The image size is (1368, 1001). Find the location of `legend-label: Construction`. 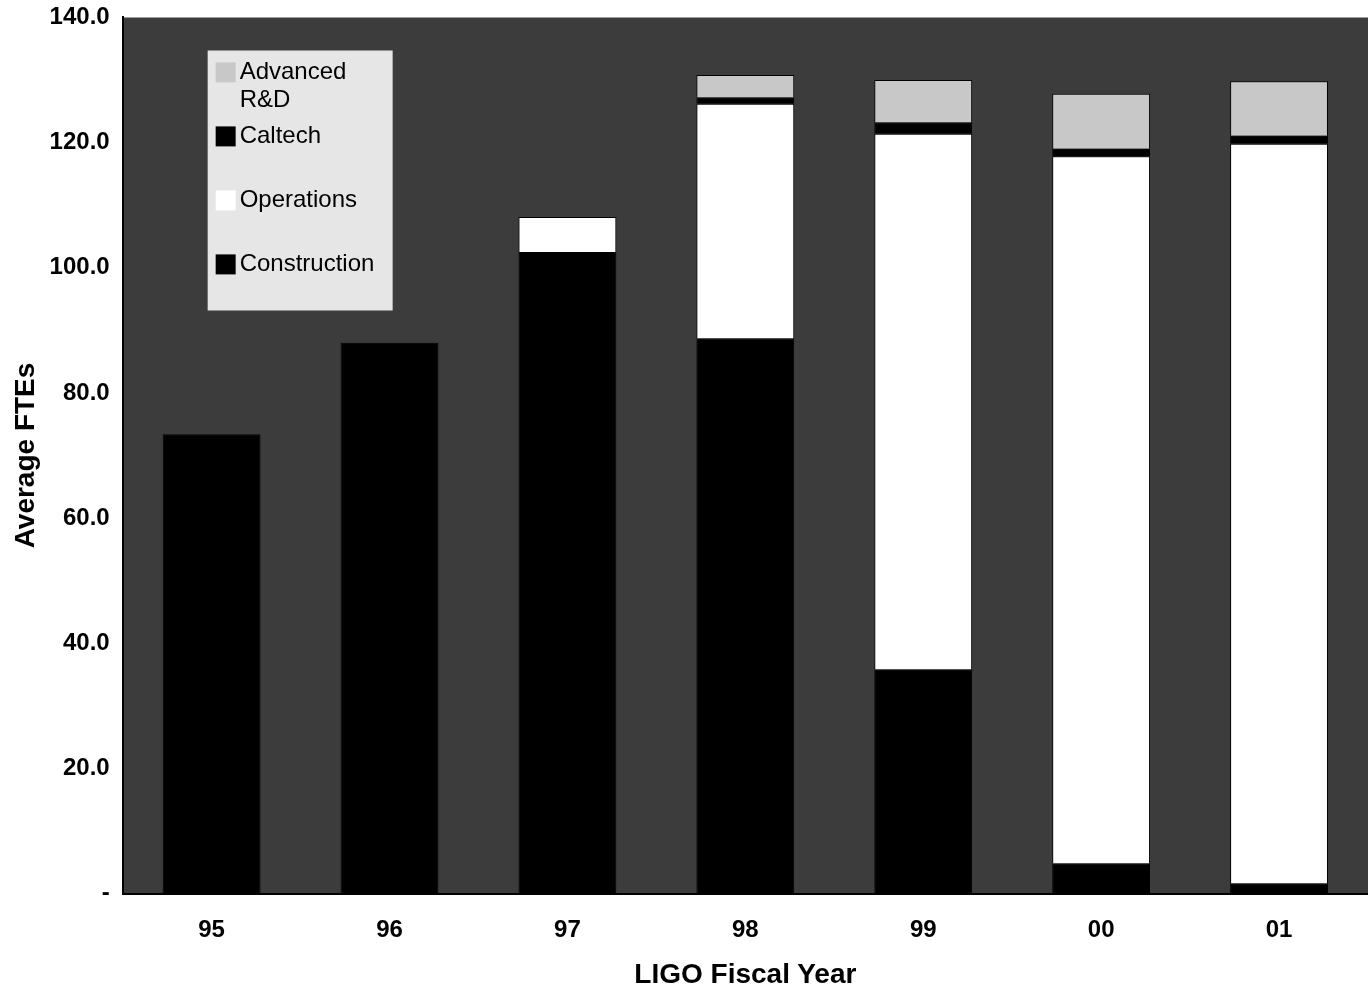

legend-label: Construction is located at coordinates (307, 263).